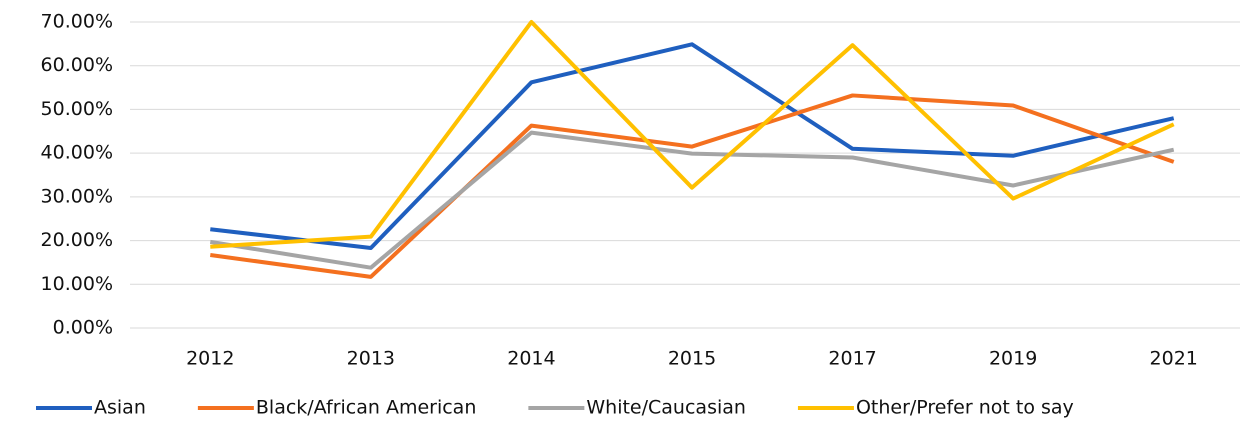 The width and height of the screenshot is (1256, 422). What do you see at coordinates (371, 359) in the screenshot?
I see `x-tick-label: 2013` at bounding box center [371, 359].